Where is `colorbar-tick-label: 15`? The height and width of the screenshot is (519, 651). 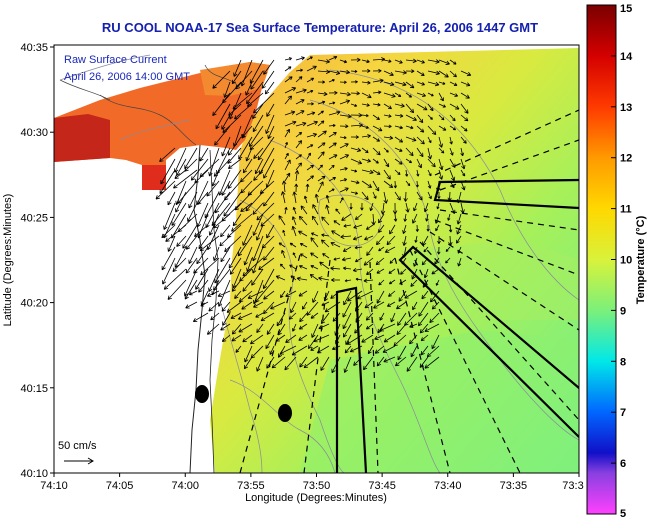 colorbar-tick-label: 15 is located at coordinates (626, 9).